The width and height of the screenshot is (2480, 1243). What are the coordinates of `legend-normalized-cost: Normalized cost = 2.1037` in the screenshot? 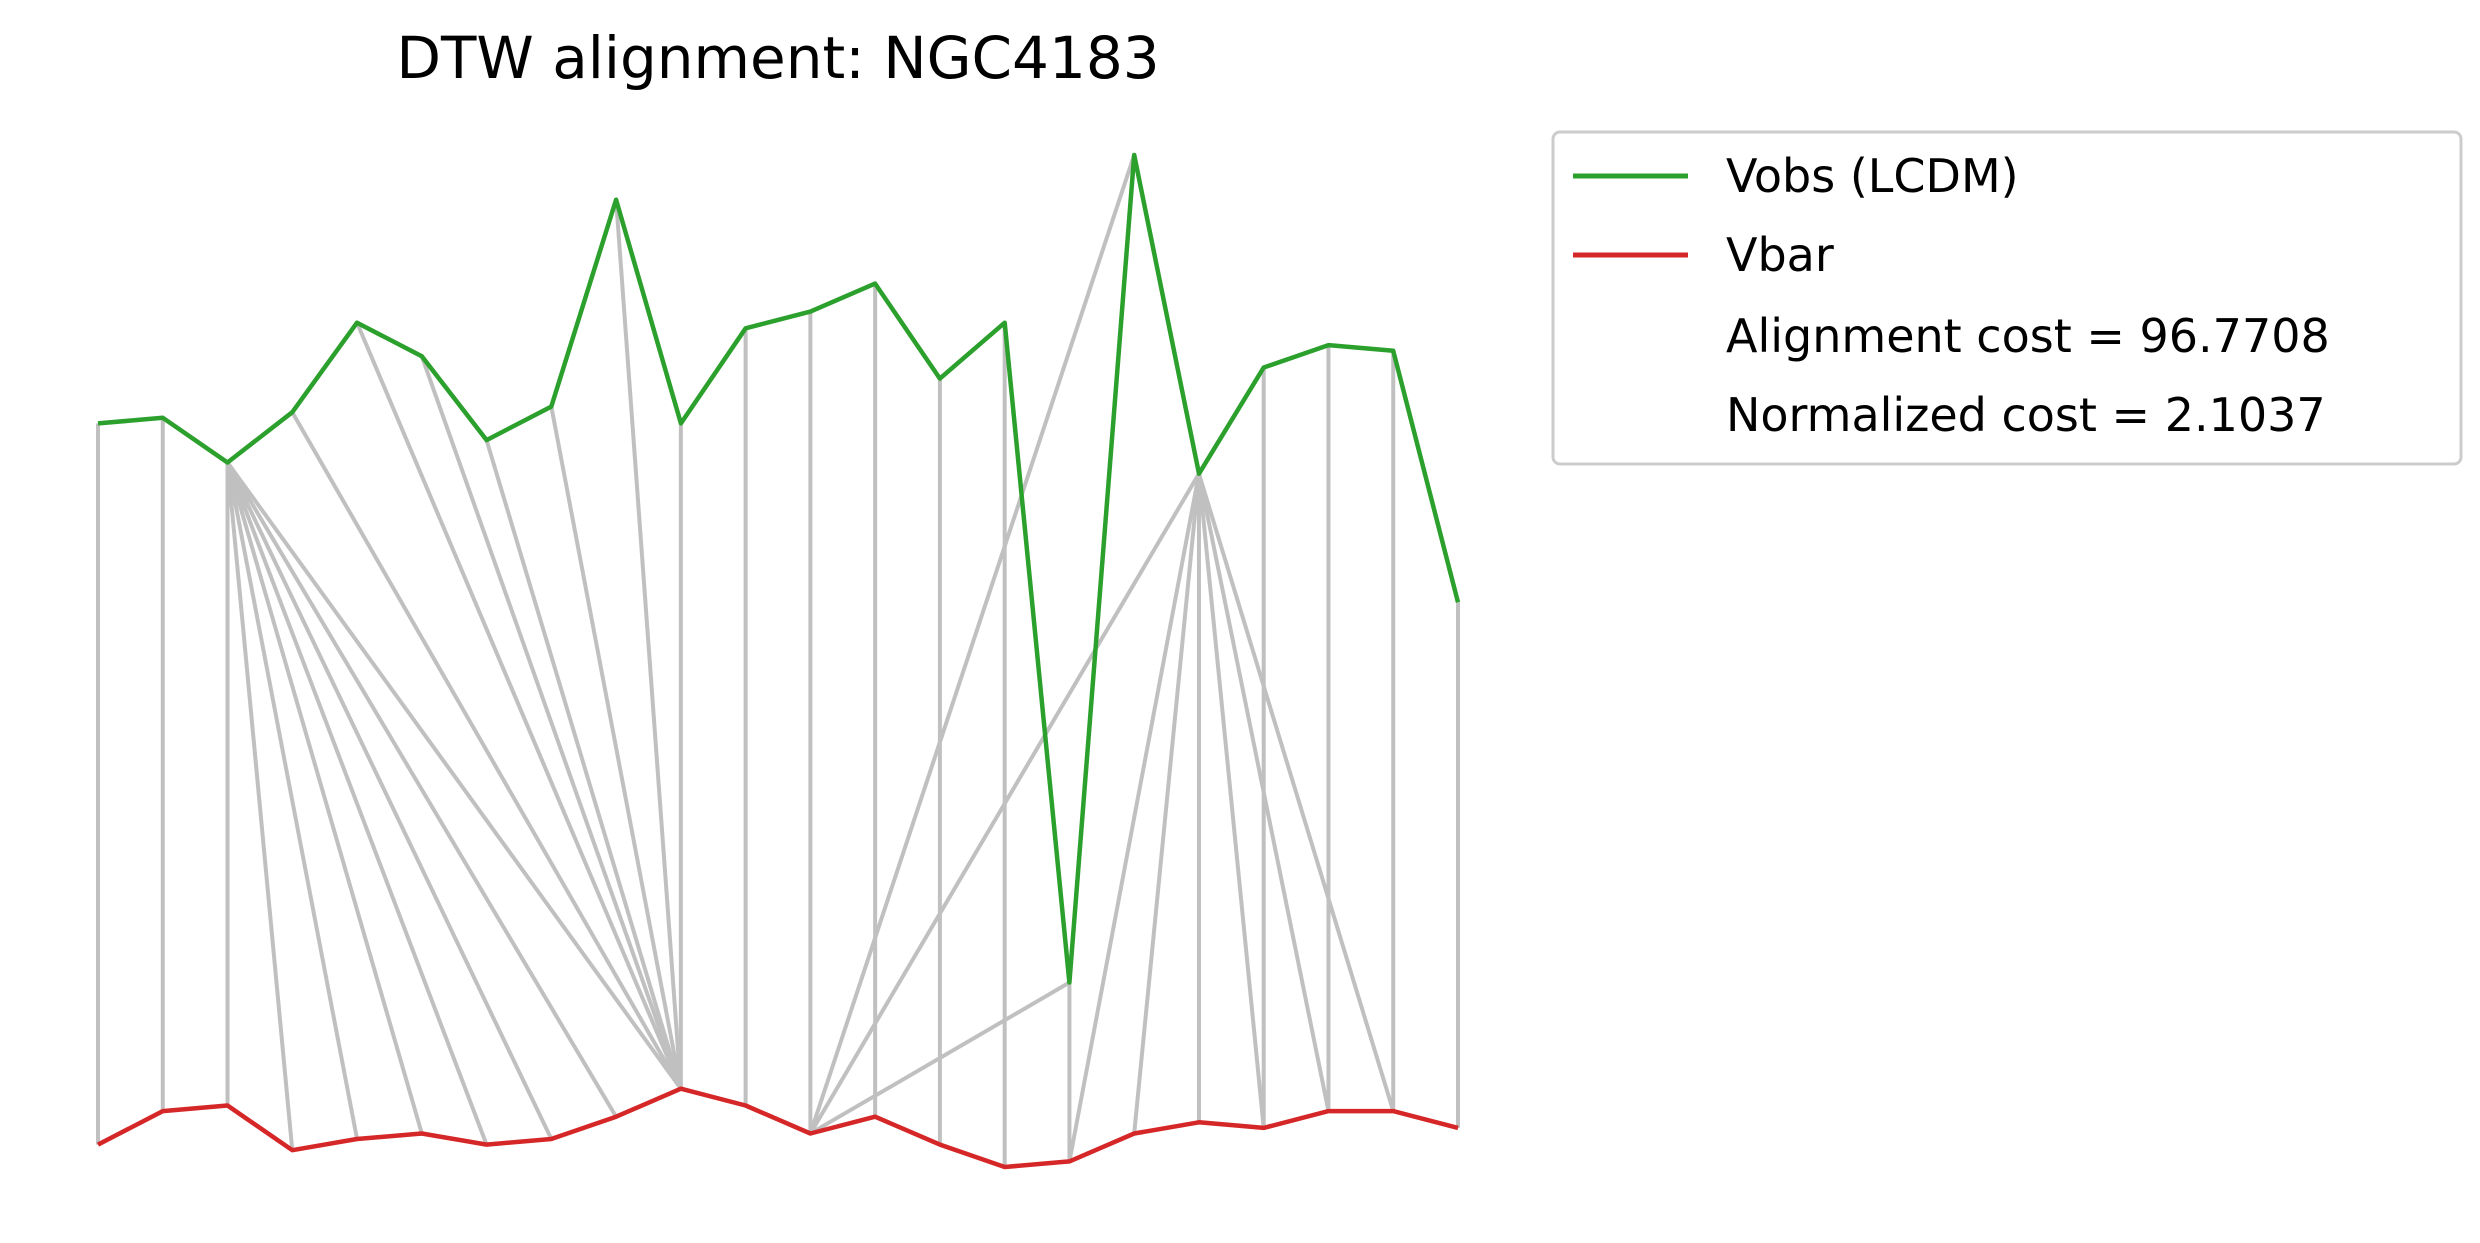 It's located at (2026, 415).